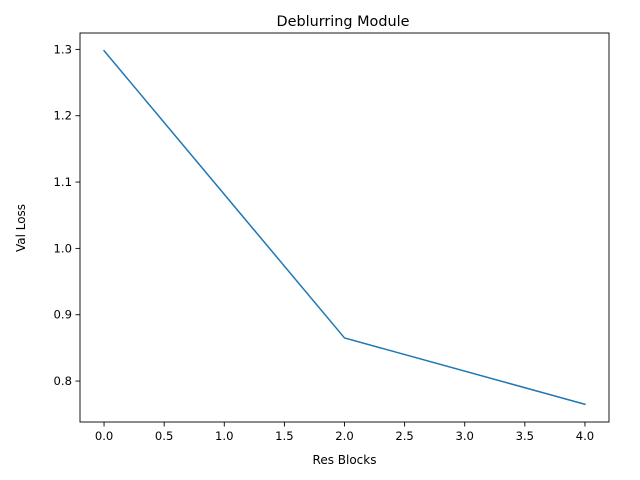 Image resolution: width=640 pixels, height=480 pixels. Describe the element at coordinates (465, 436) in the screenshot. I see `x-tick-label: 3.0` at that location.